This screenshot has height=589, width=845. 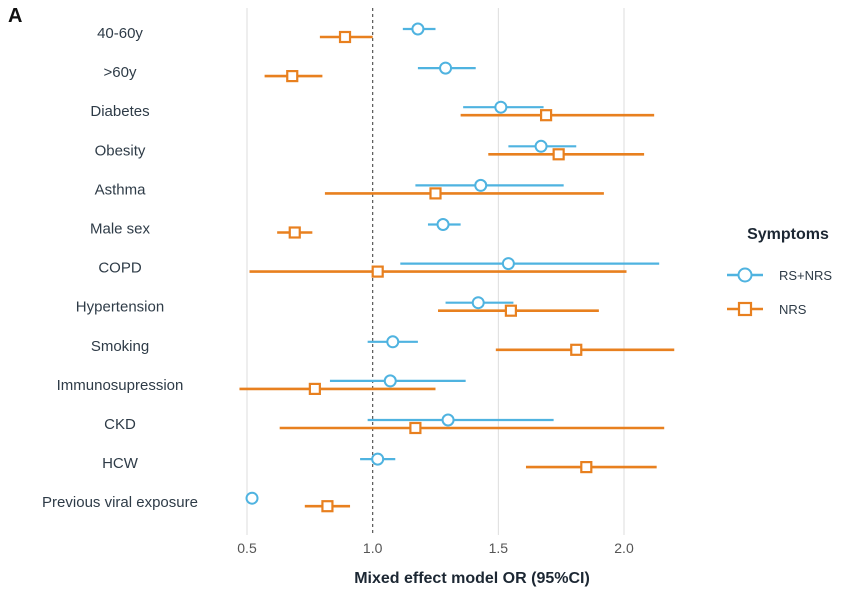 I want to click on y-tick-label: COPD, so click(x=120, y=268).